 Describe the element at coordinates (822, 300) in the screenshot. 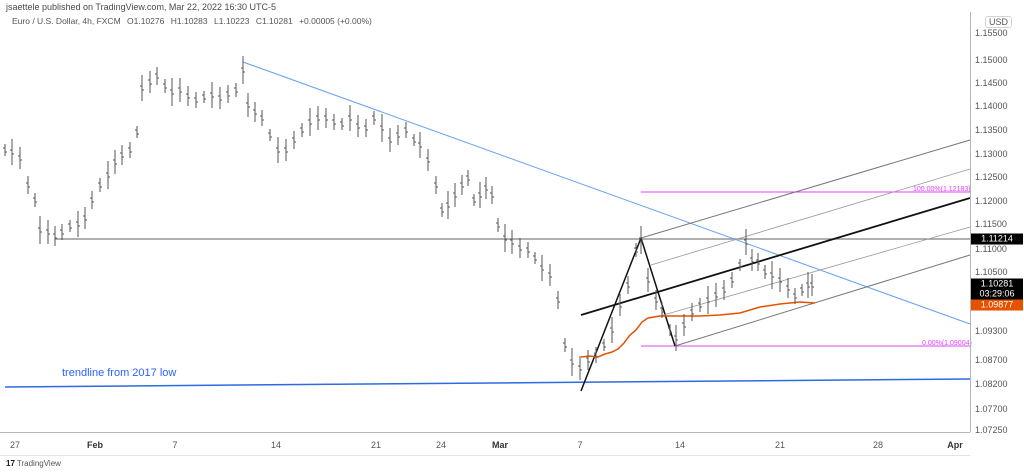

I see `pitchfork-lower-outer` at that location.